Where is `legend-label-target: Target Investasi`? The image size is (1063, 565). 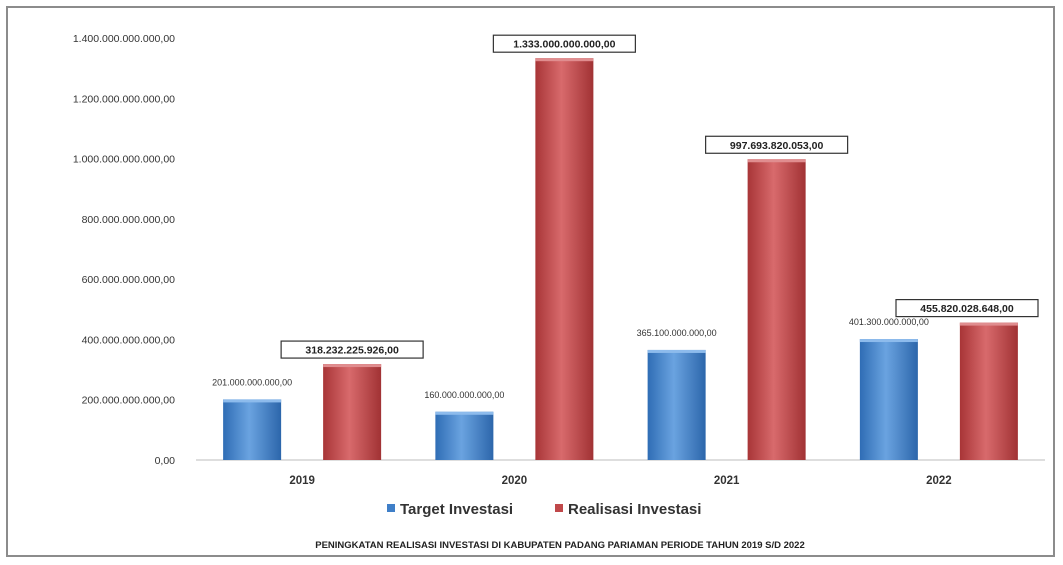
legend-label-target: Target Investasi is located at coordinates (456, 509).